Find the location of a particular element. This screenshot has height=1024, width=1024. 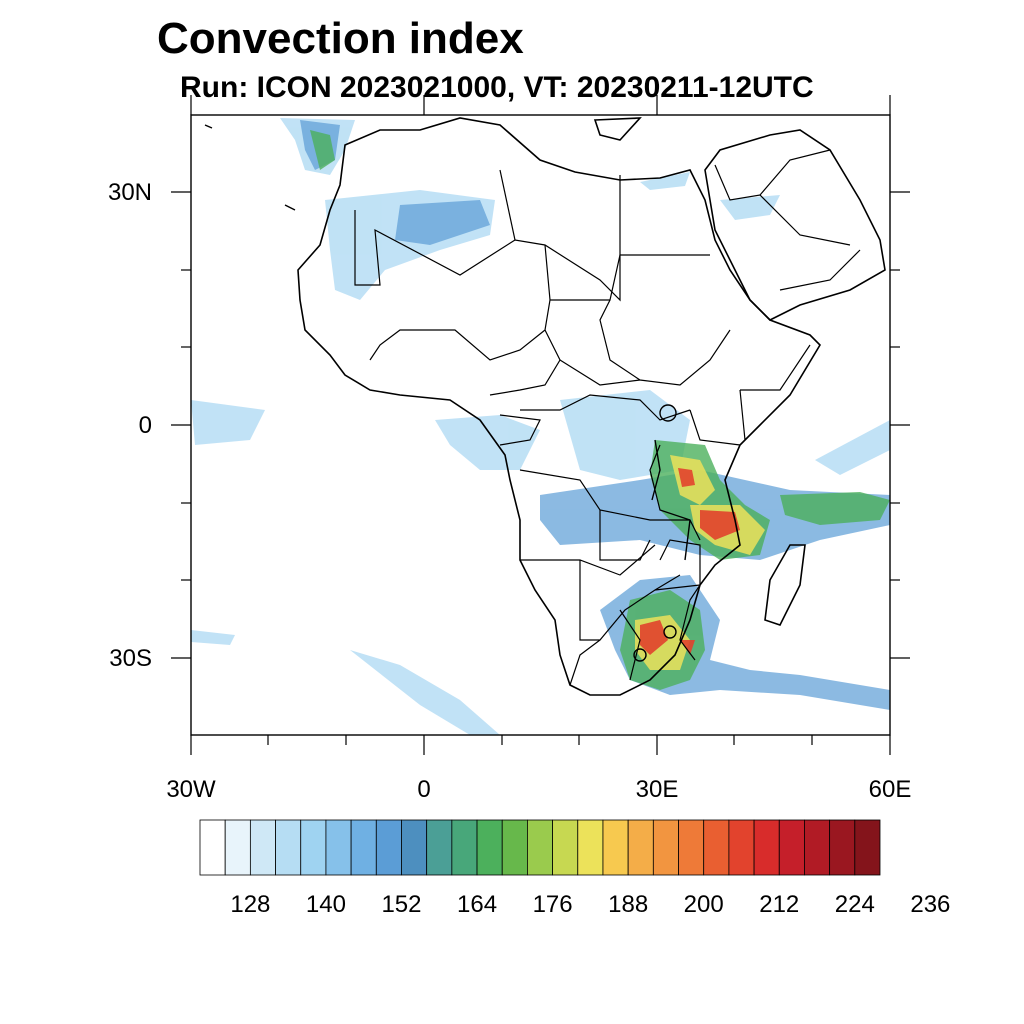

chart-title: Convection index is located at coordinates (340, 38).